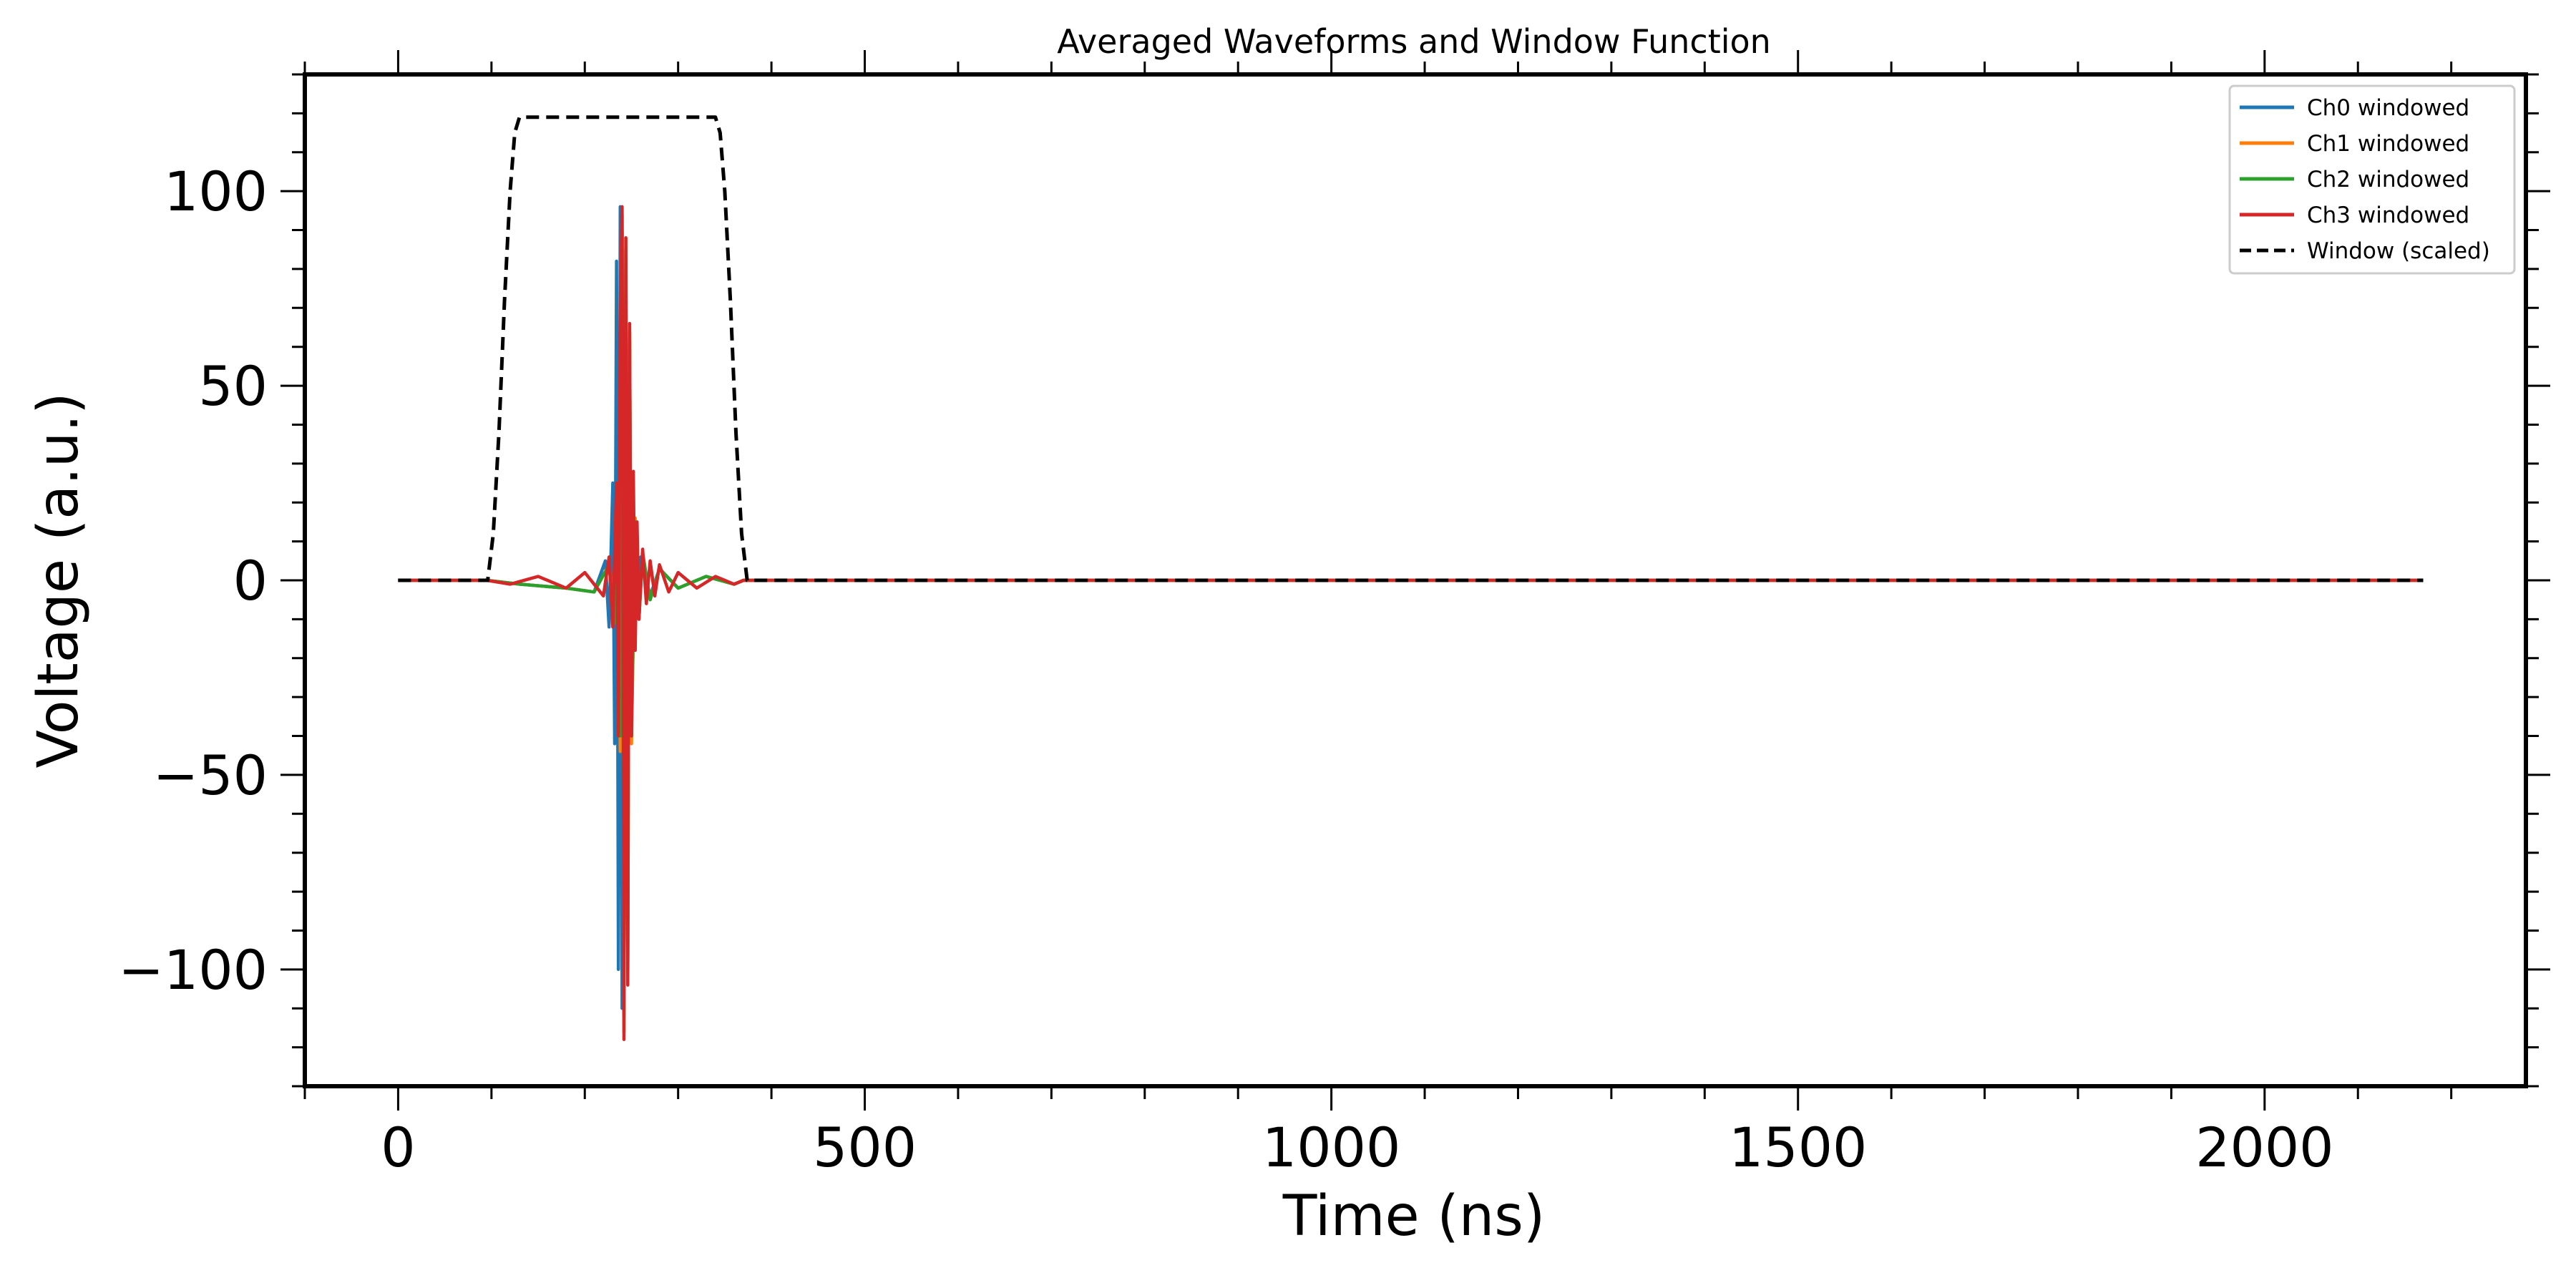  What do you see at coordinates (2388, 215) in the screenshot?
I see `legend-label-3: Ch3 windowed` at bounding box center [2388, 215].